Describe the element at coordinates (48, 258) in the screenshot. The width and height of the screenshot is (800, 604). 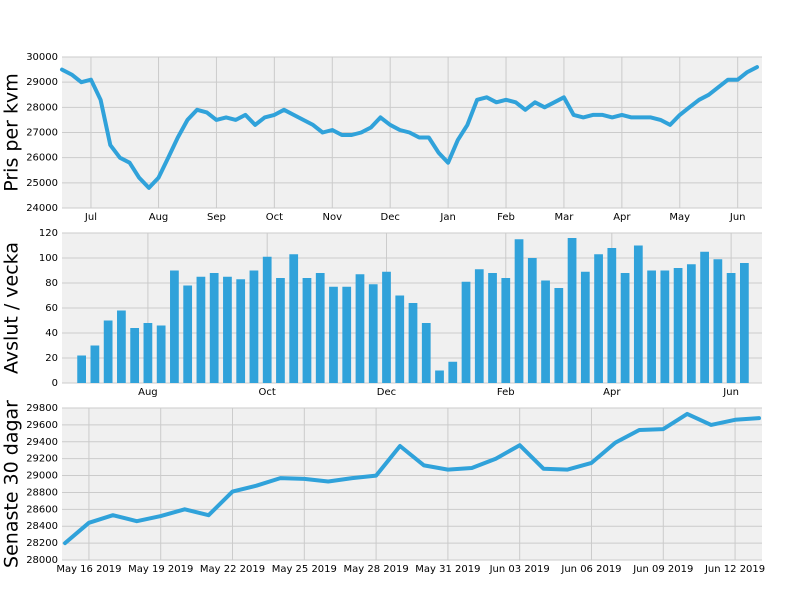
I see `y-tick-label: 100` at that location.